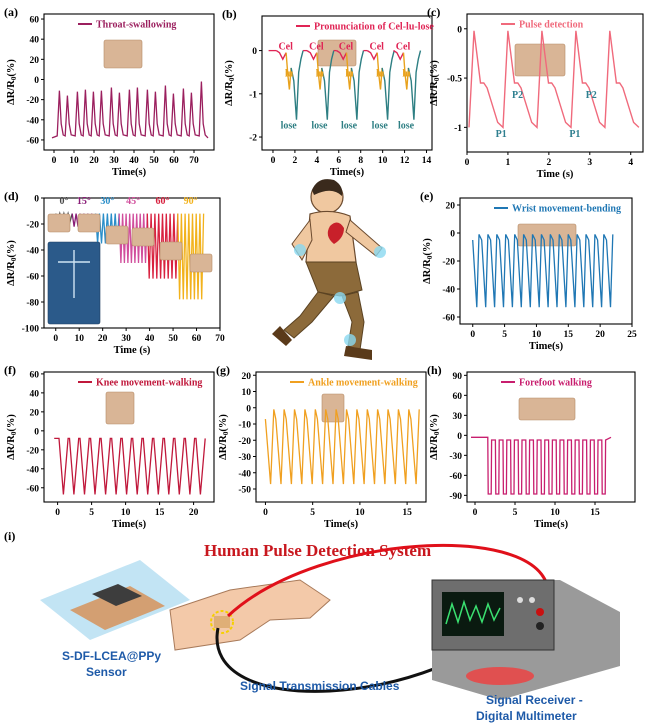 Image resolution: width=657 pixels, height=727 pixels. What do you see at coordinates (63, 201) in the screenshot?
I see `series-label: 0°` at bounding box center [63, 201].